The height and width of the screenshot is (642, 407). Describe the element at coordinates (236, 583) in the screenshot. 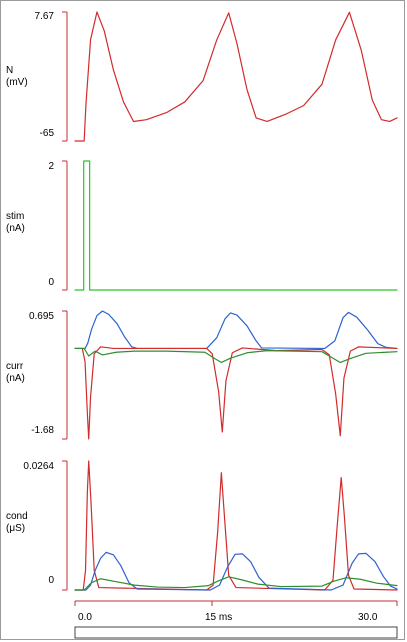

I see `chart-3-series-2-line` at that location.